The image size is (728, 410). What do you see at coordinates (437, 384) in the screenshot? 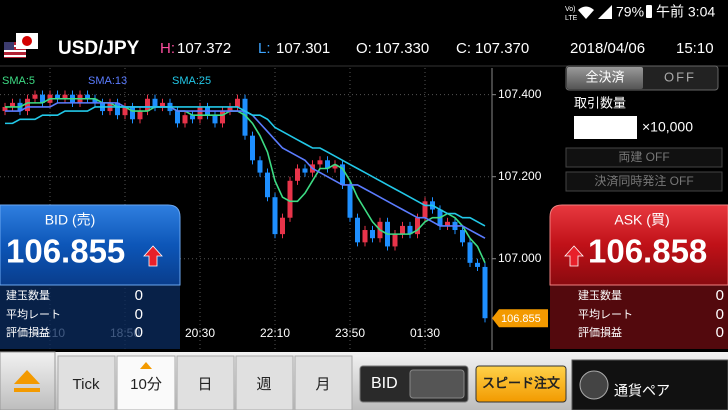
I see `bid-toggle-knob` at bounding box center [437, 384].